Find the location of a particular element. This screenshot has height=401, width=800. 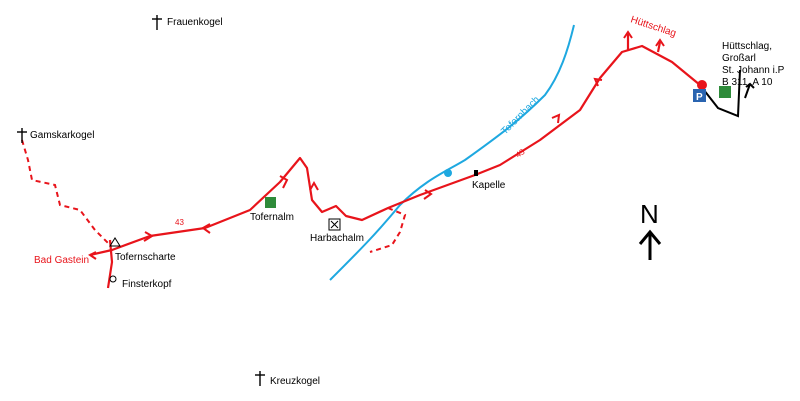

parking-label: P is located at coordinates (699, 97).